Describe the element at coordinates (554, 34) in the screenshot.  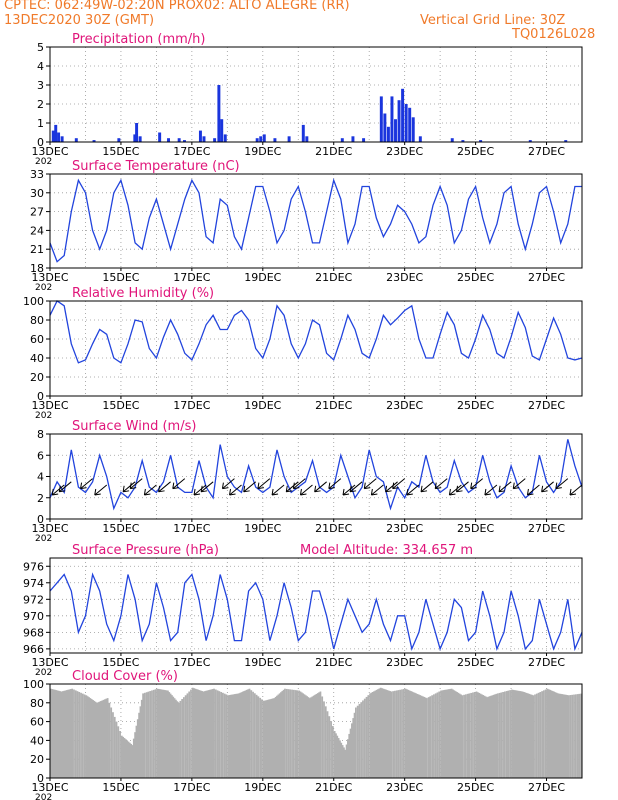
I see `model-label: TQ0126L028` at that location.